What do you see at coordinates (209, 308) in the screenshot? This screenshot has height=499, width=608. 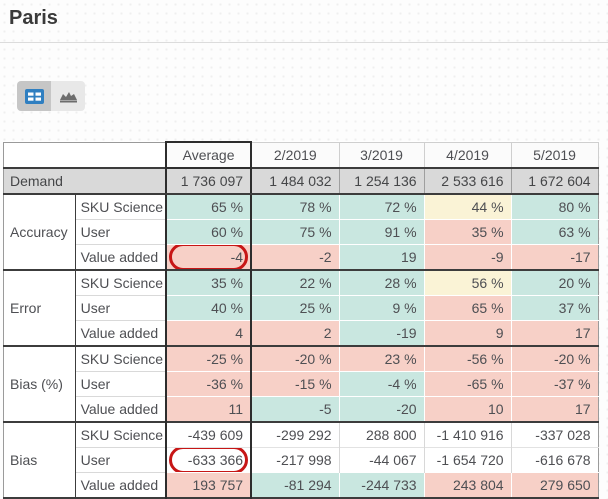 I see `value-cell: 40 %` at bounding box center [209, 308].